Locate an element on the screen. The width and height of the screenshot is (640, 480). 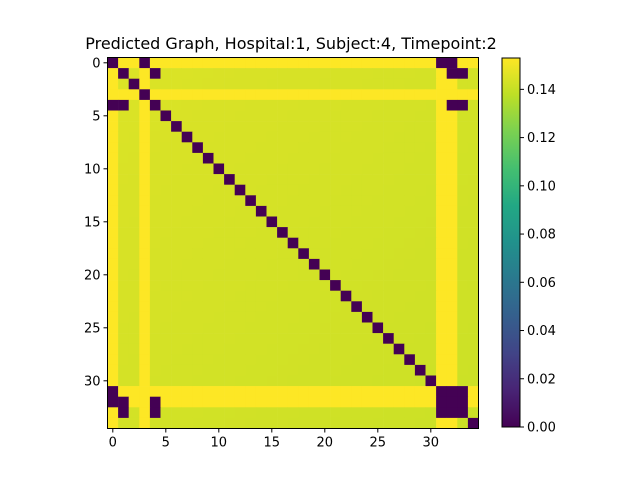
x-tick-label: 15 is located at coordinates (272, 443).